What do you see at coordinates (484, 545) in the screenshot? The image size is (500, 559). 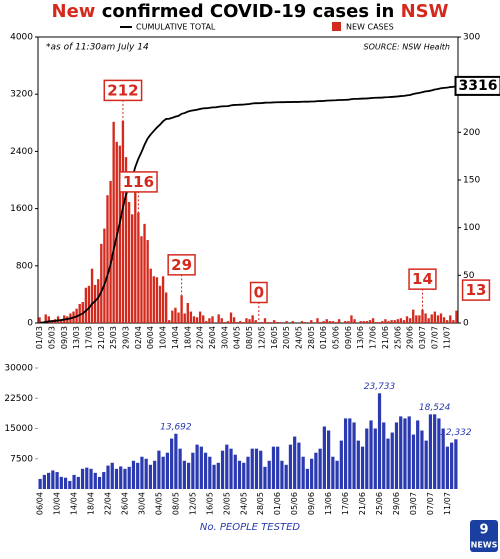 I see `logo-text: NEWS` at bounding box center [484, 545].